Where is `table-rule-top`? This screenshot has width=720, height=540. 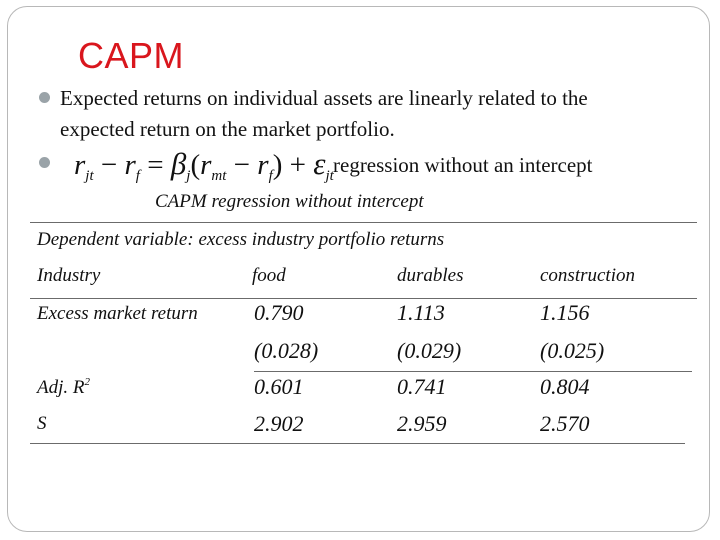 table-rule-top is located at coordinates (363, 222).